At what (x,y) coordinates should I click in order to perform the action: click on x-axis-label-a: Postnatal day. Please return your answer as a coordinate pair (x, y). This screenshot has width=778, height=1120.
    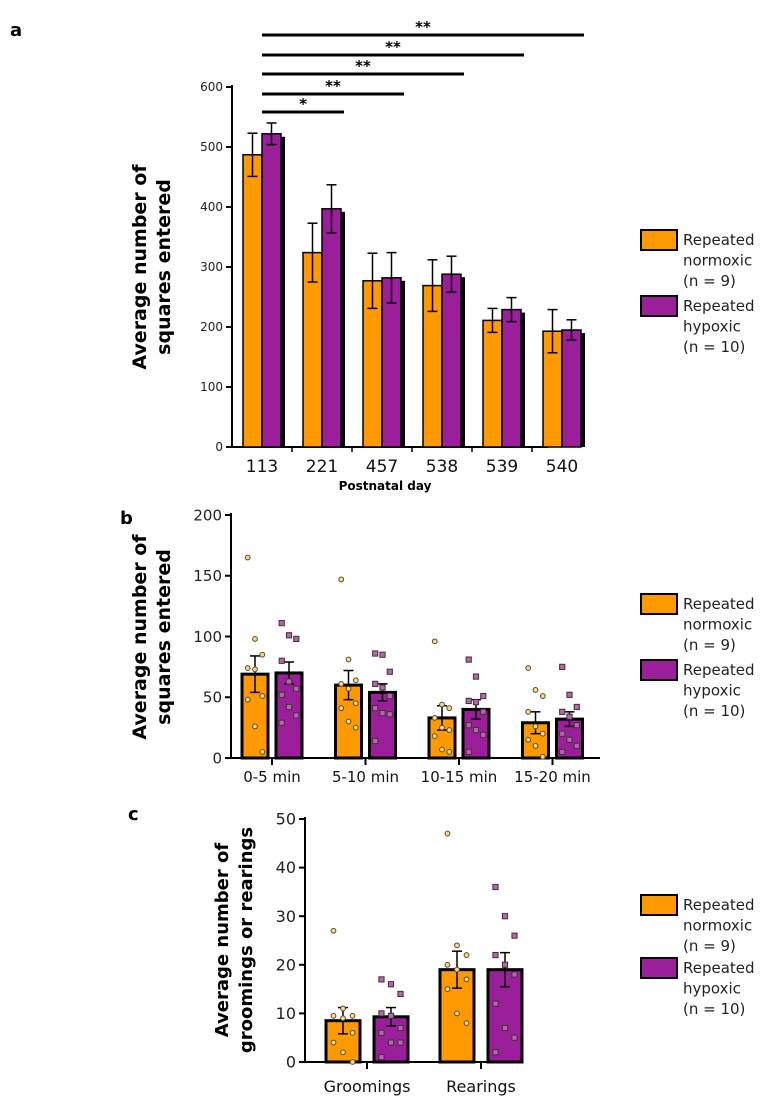
    Looking at the image, I should click on (385, 486).